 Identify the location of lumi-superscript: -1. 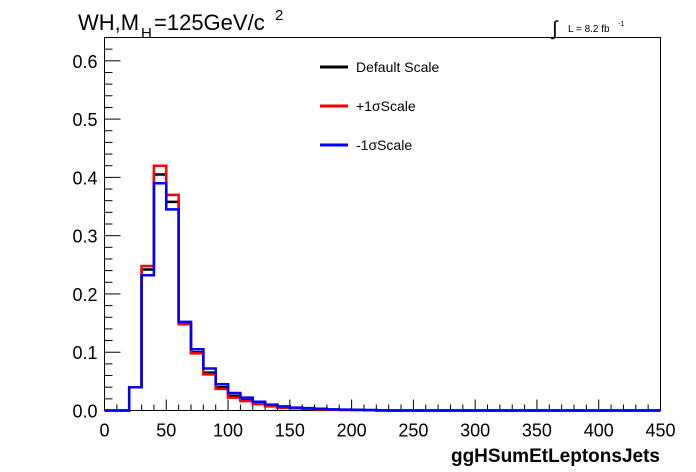
(621, 24).